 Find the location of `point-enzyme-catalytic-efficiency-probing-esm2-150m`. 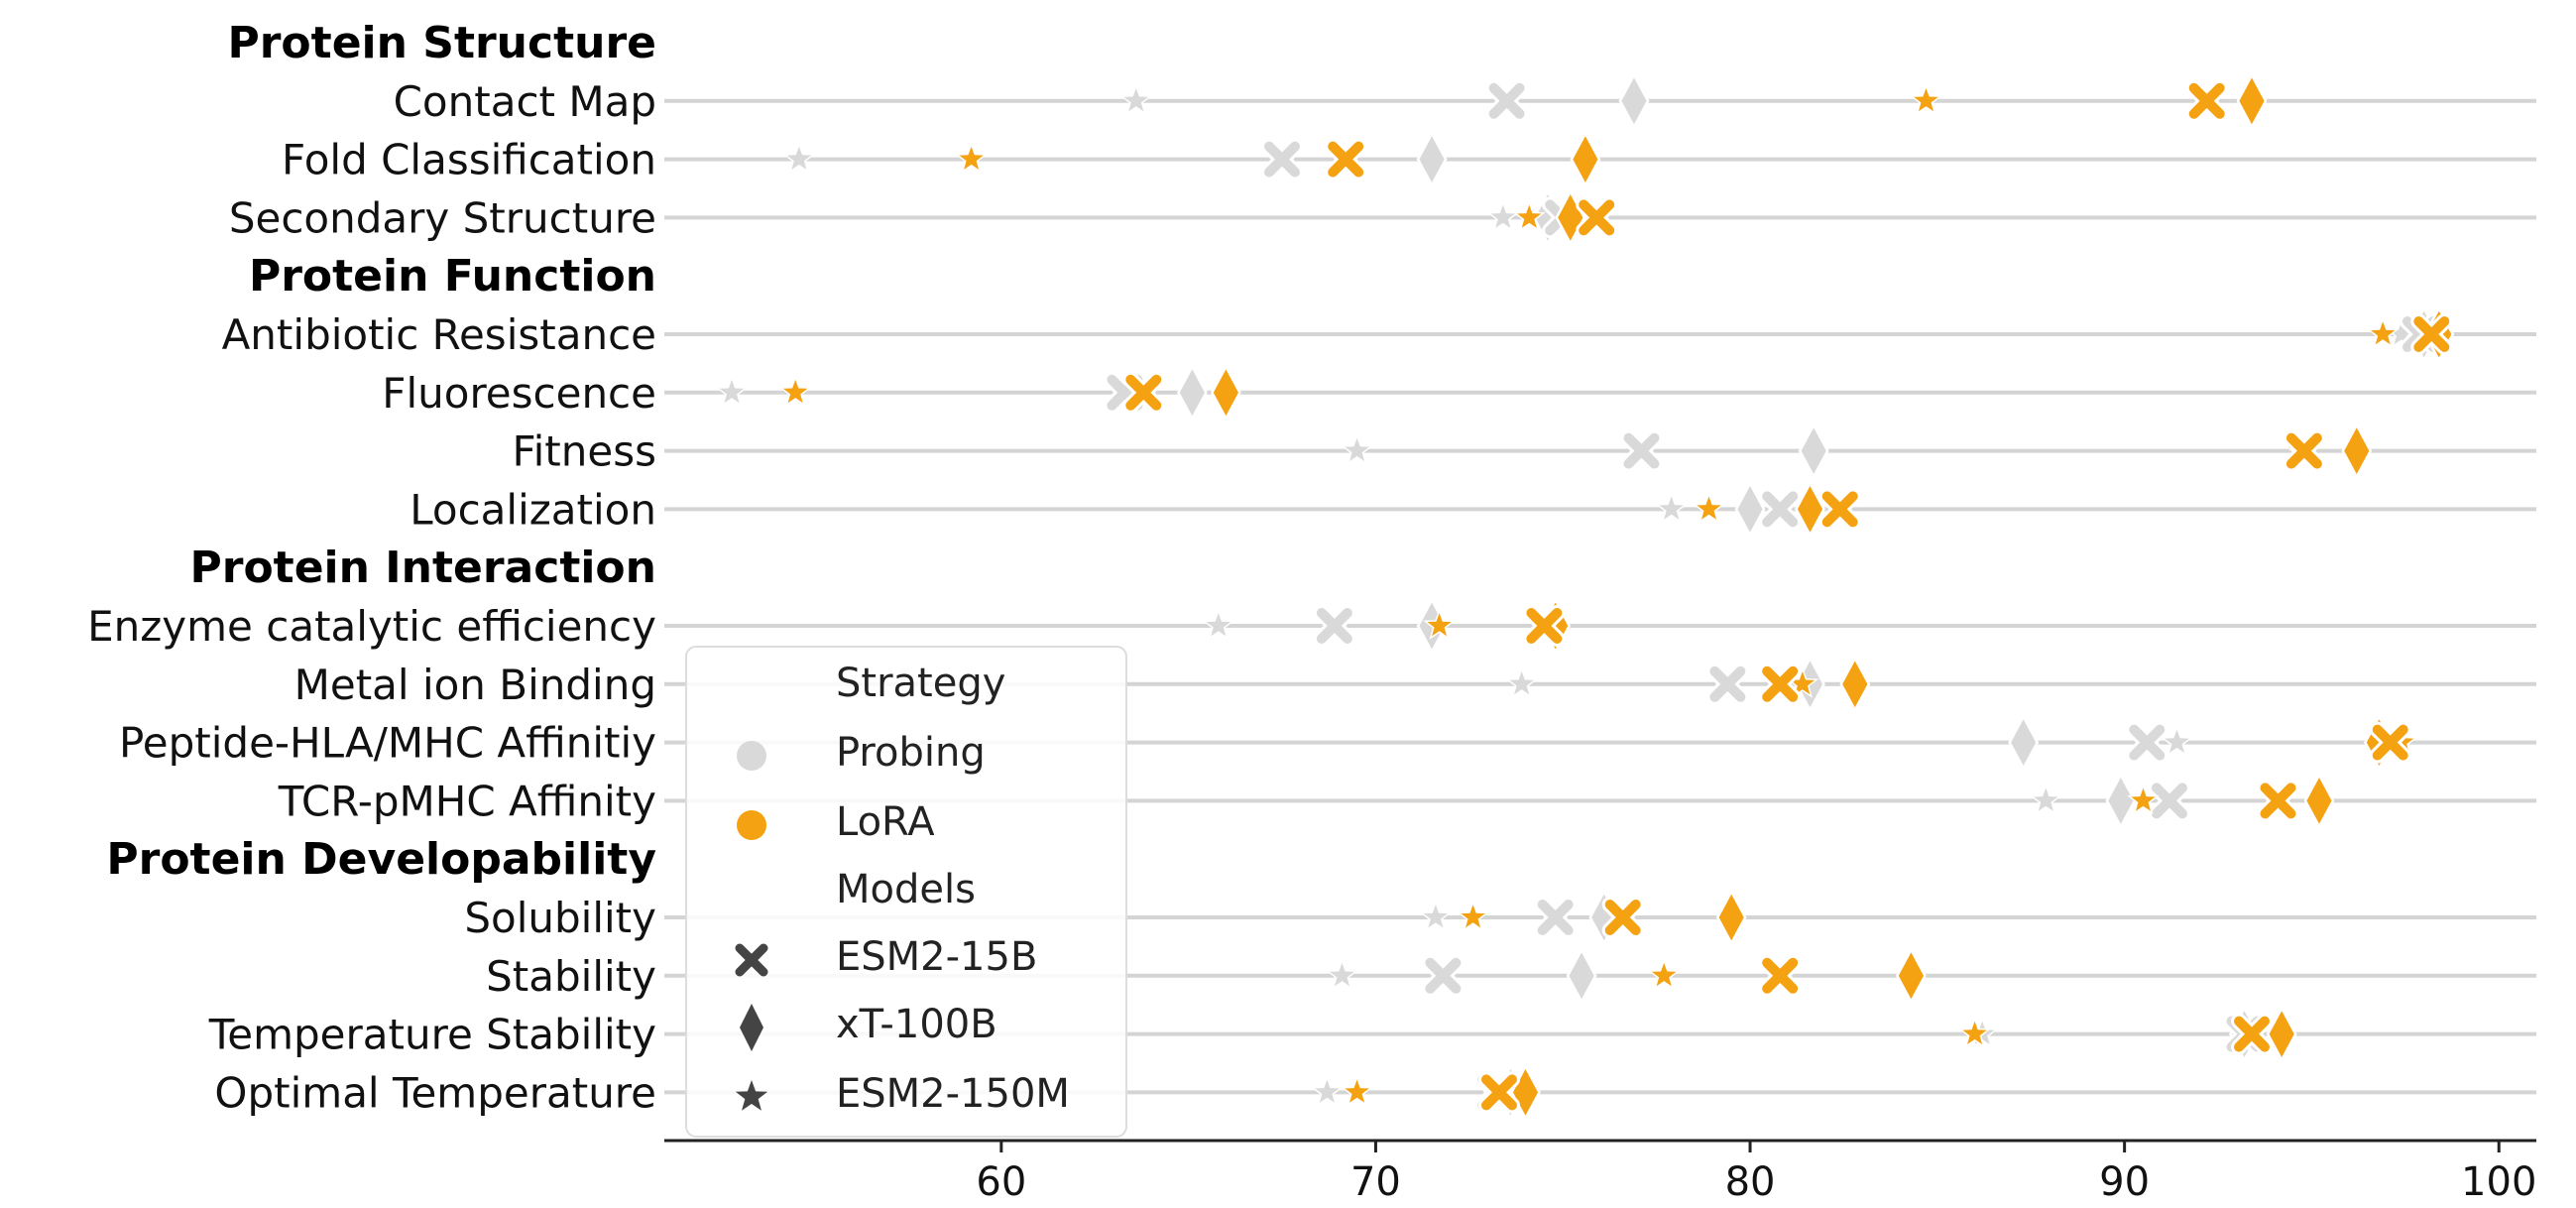

point-enzyme-catalytic-efficiency-probing-esm2-150m is located at coordinates (1219, 624).